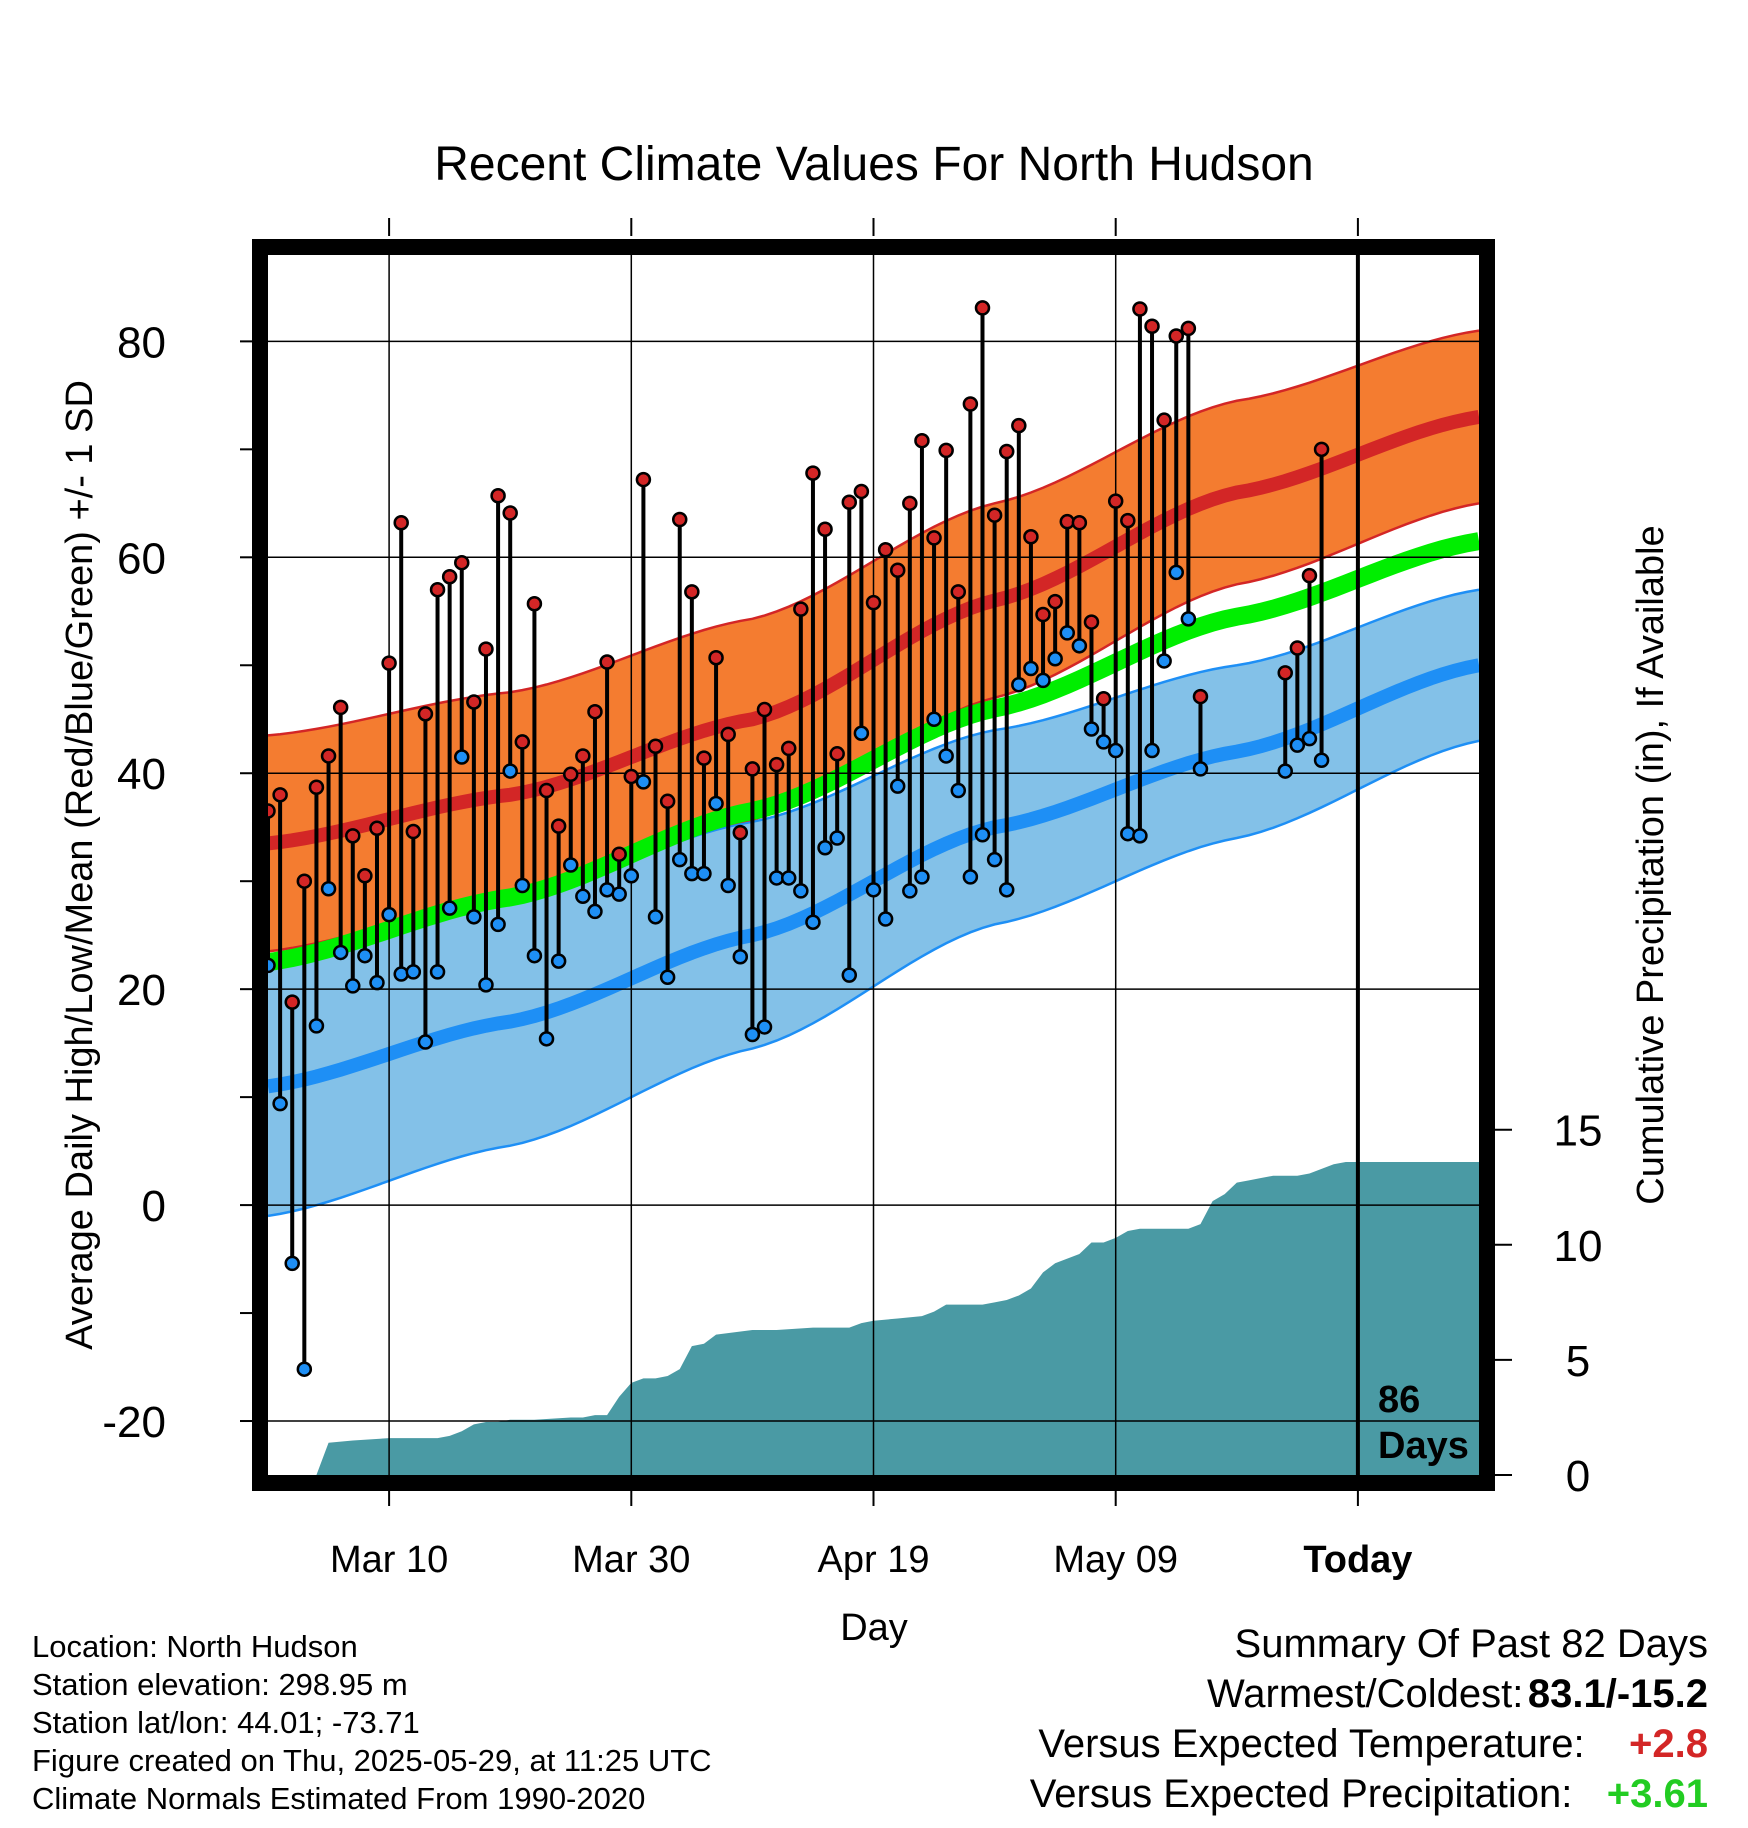 Image resolution: width=1748 pixels, height=1828 pixels. Describe the element at coordinates (874, 1628) in the screenshot. I see `x-axis-label: Day` at that location.